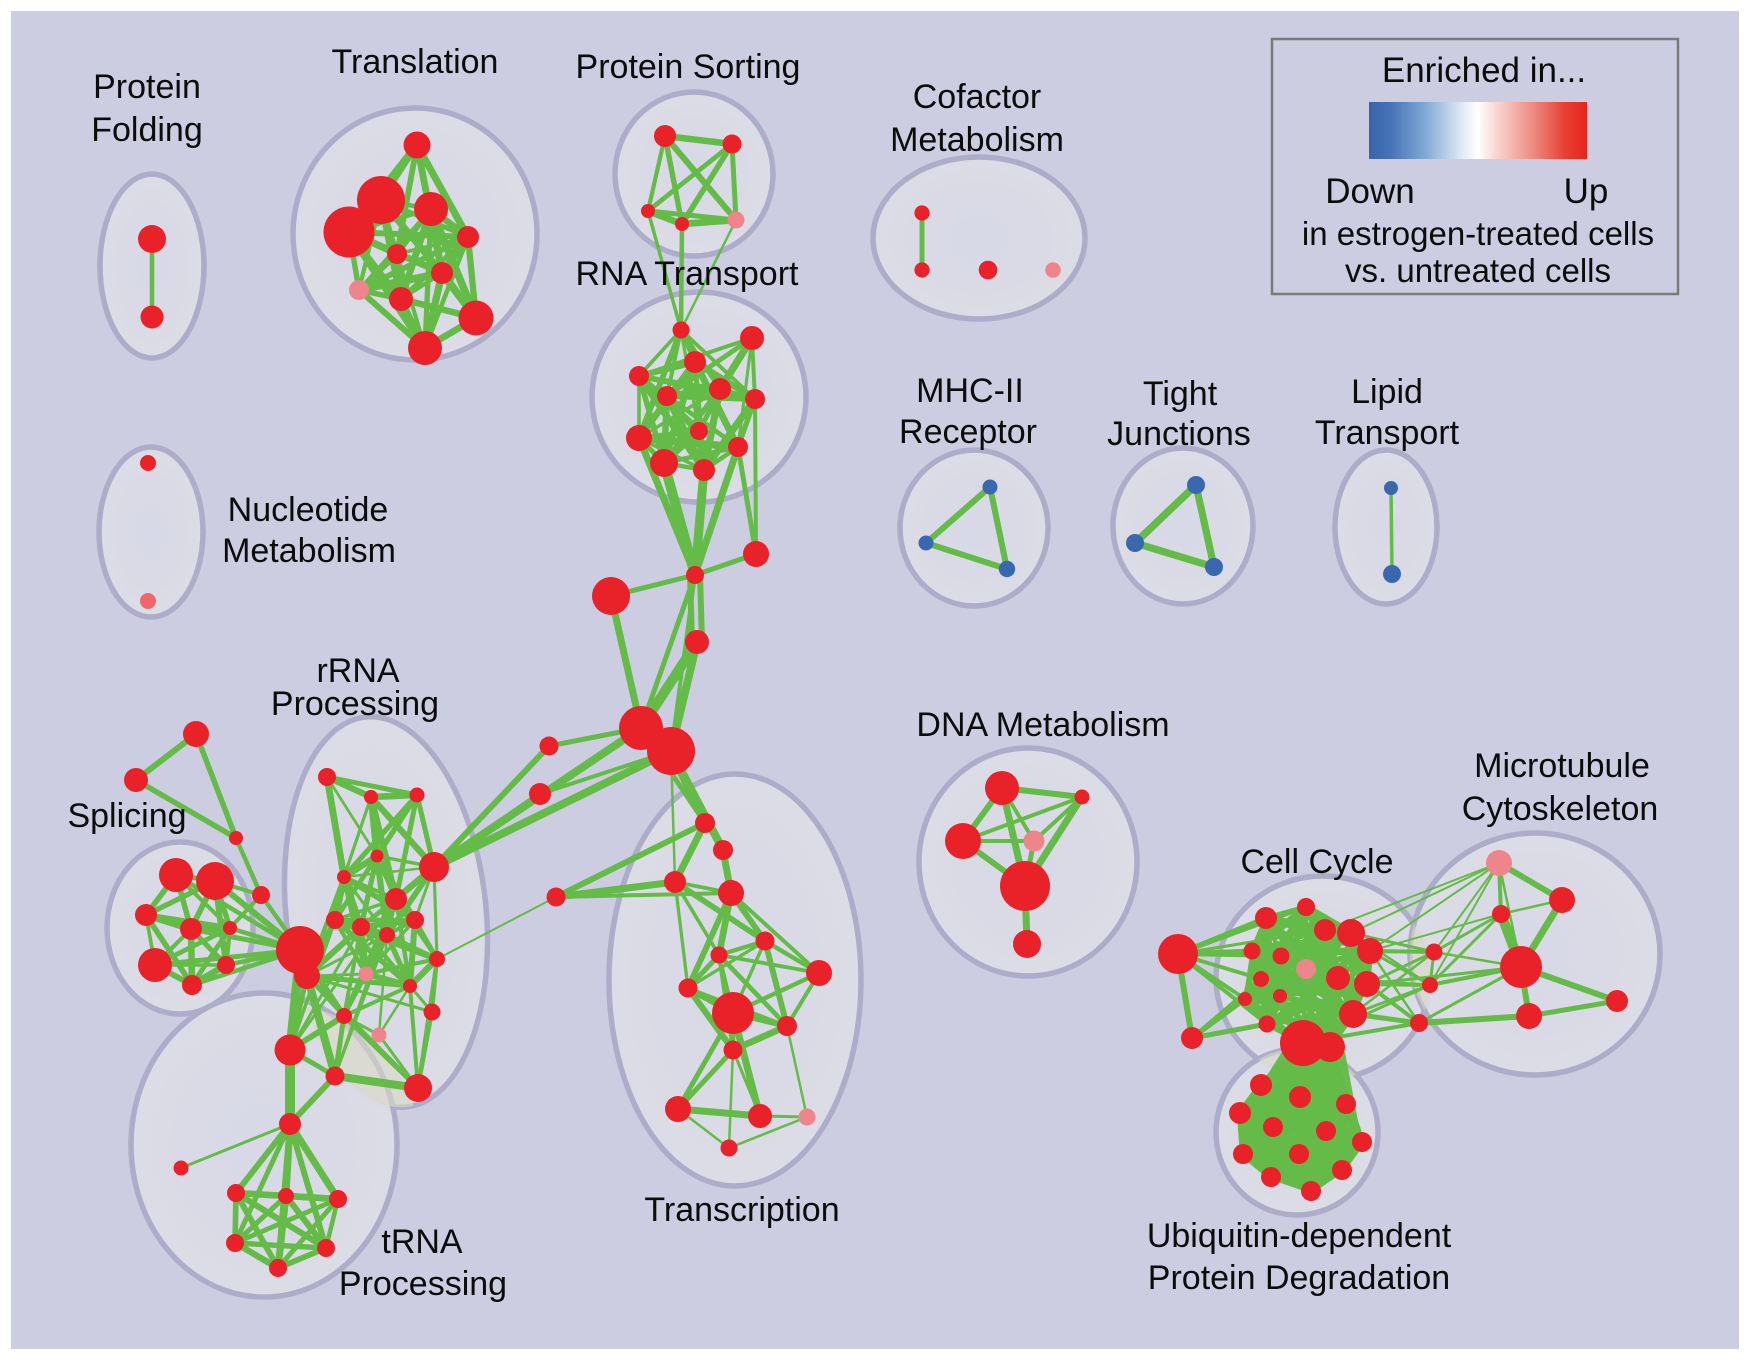 The width and height of the screenshot is (1750, 1365). Describe the element at coordinates (147, 130) in the screenshot. I see `svg-text: Folding` at that location.